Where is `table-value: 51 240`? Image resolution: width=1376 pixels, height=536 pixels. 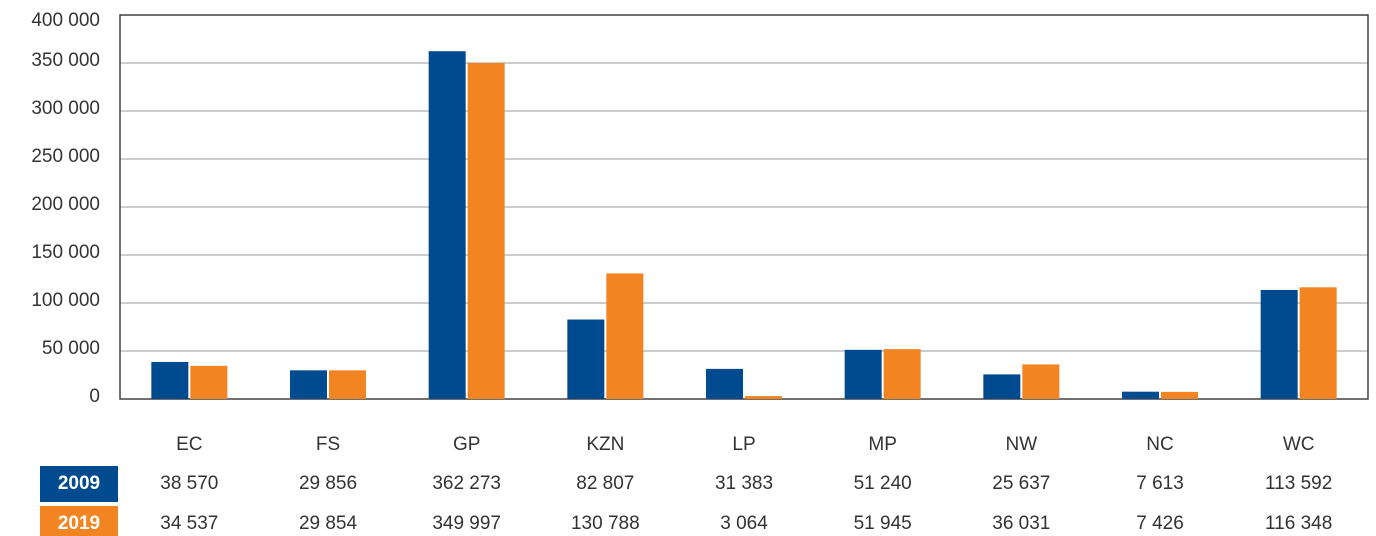
table-value: 51 240 is located at coordinates (883, 483).